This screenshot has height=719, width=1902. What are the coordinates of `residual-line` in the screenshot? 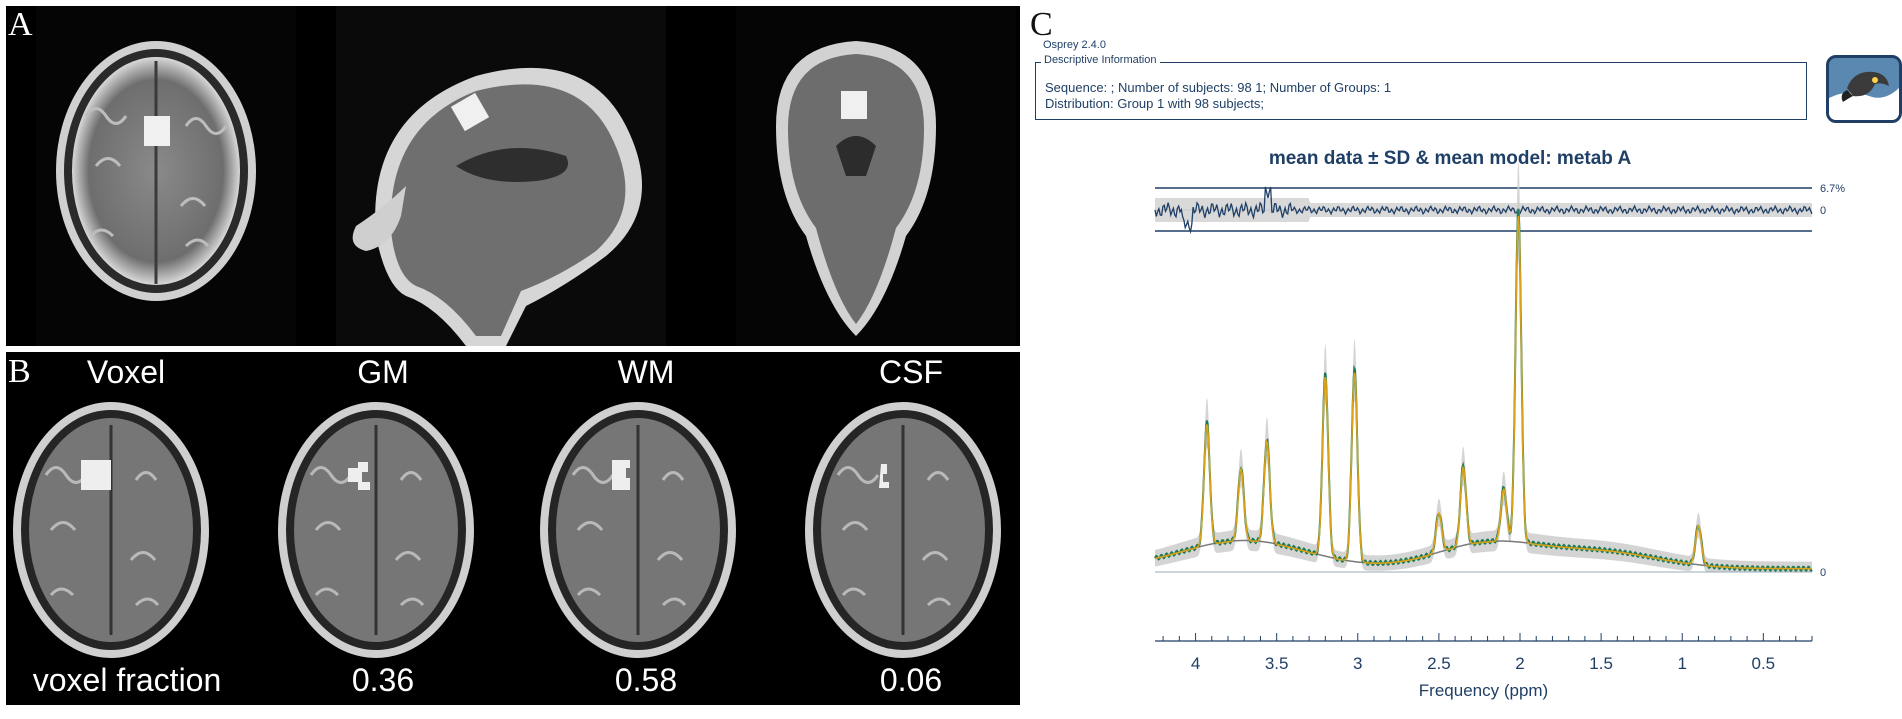 It's located at (1483, 210).